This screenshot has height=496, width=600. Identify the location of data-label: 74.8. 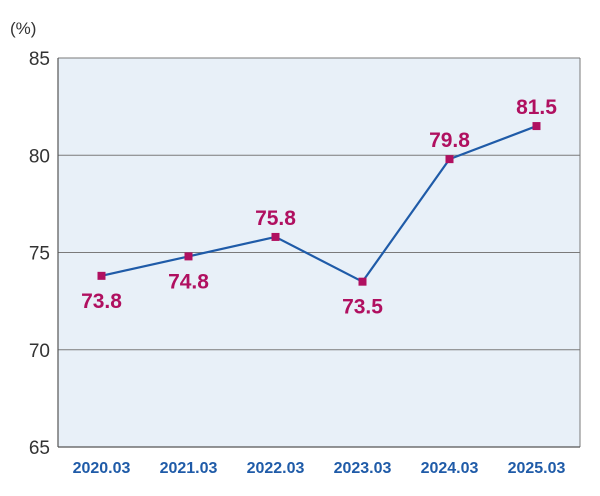
(188, 281).